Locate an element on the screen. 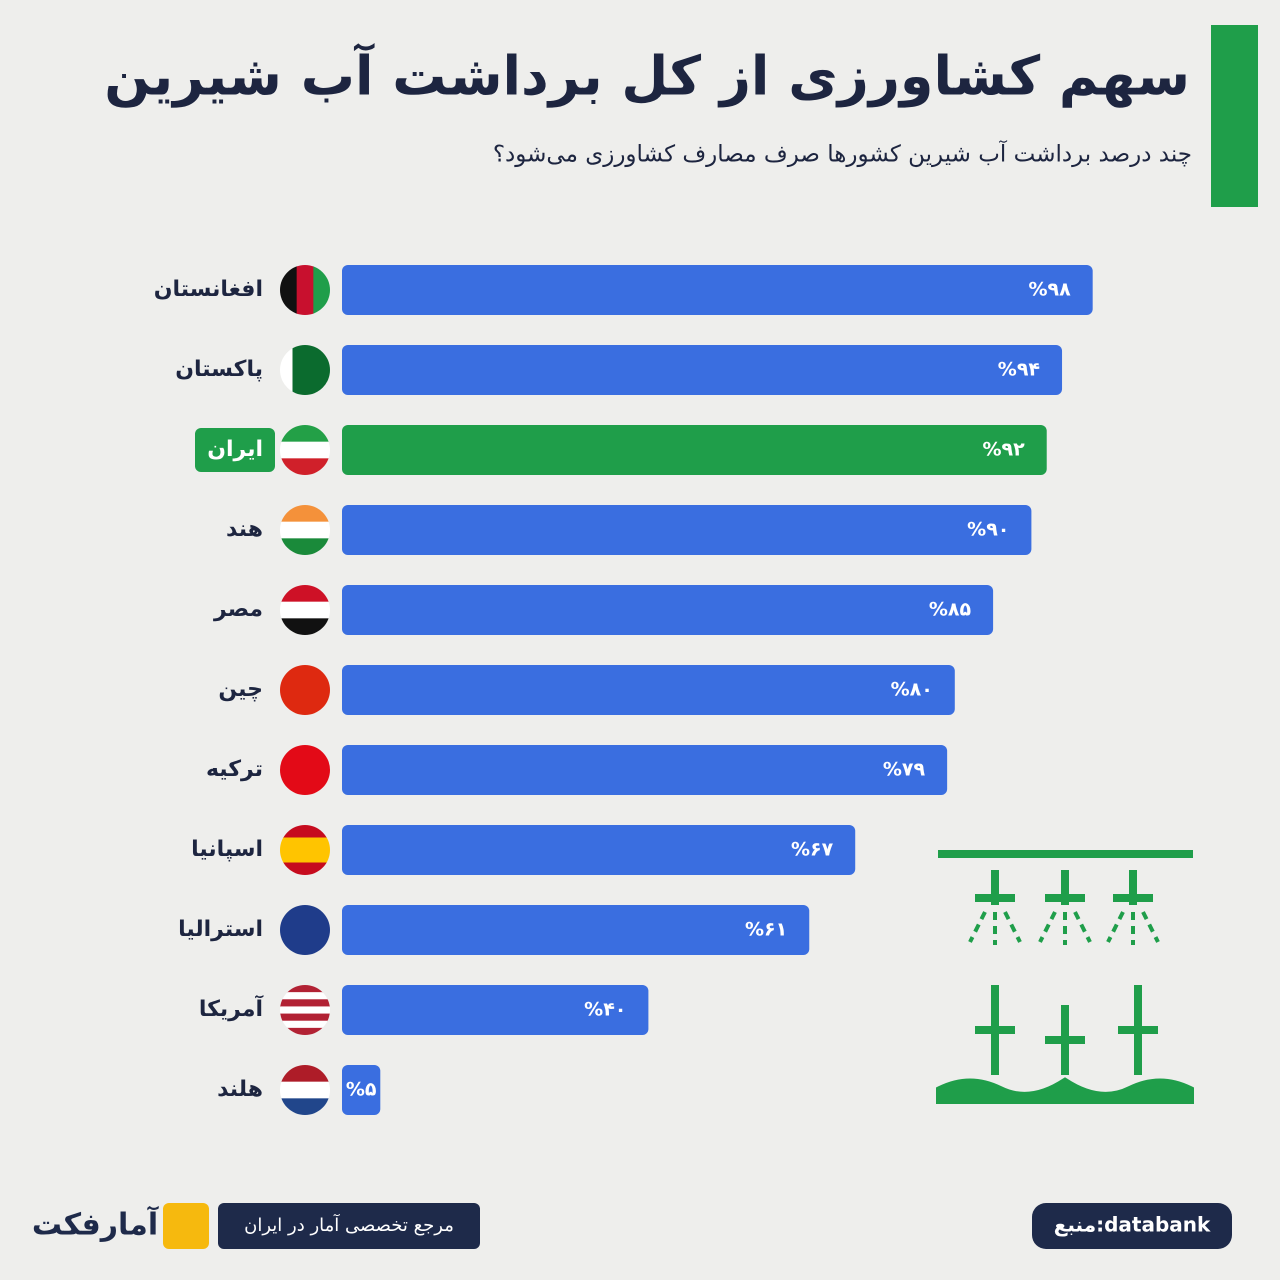 This screenshot has width=1280, height=1280. category-label: ترکیه is located at coordinates (234, 769).